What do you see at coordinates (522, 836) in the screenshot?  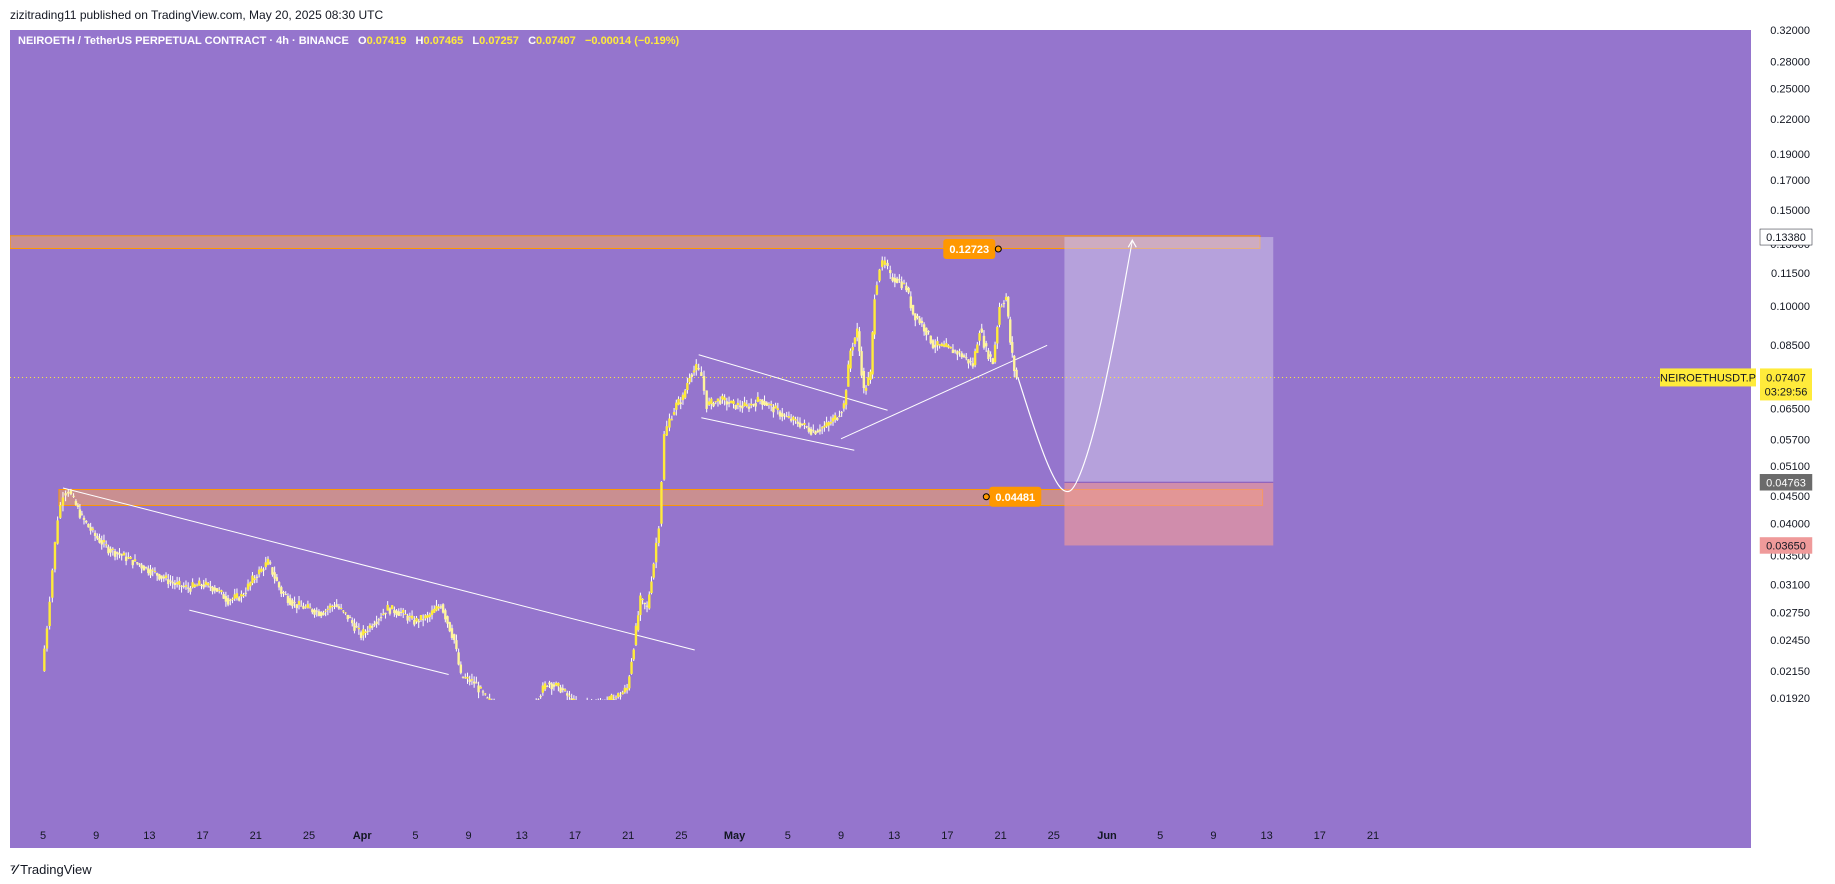 I see `x-tick-label: 13` at bounding box center [522, 836].